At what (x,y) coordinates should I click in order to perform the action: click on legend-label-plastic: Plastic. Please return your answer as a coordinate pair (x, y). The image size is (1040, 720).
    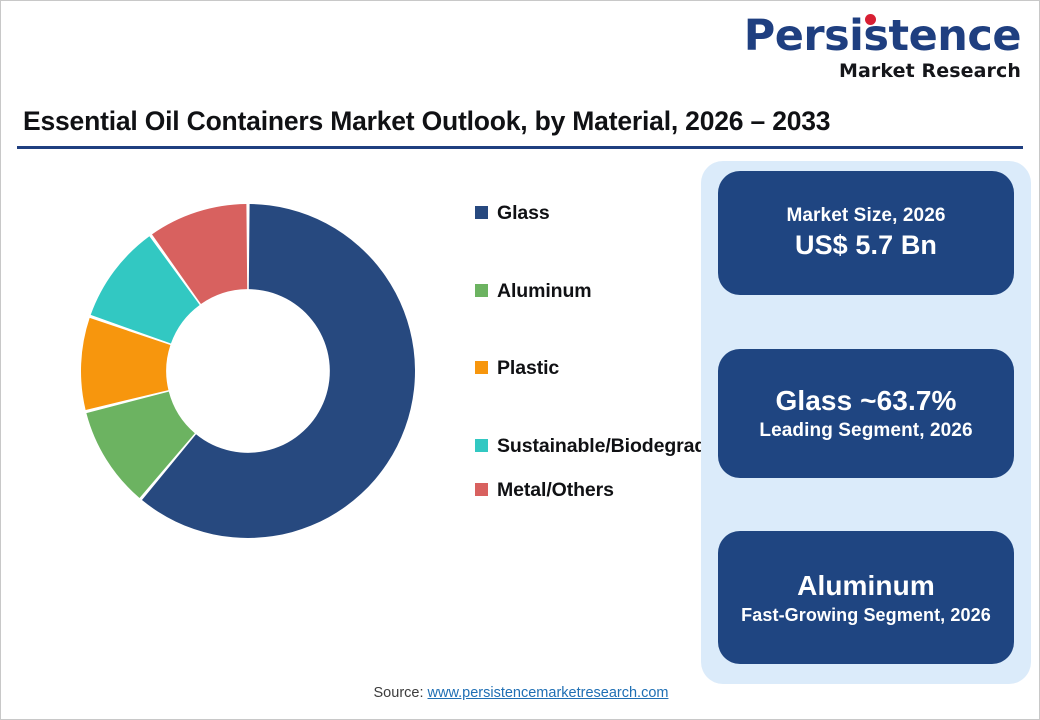
    Looking at the image, I should click on (528, 368).